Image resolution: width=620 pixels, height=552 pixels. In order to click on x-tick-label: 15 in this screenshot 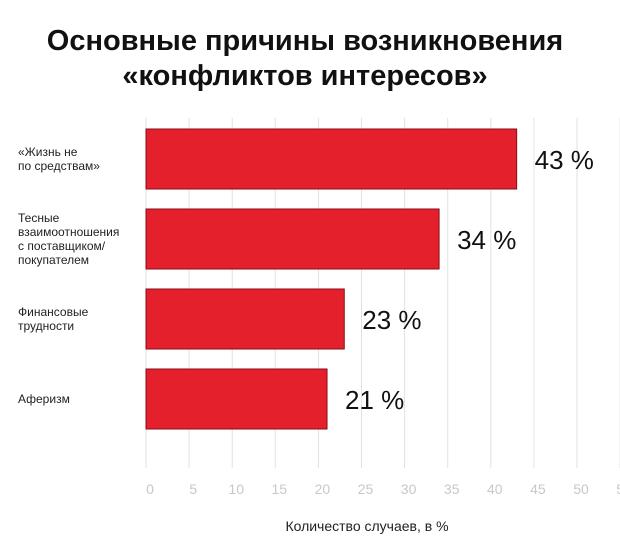, I will do `click(280, 489)`.